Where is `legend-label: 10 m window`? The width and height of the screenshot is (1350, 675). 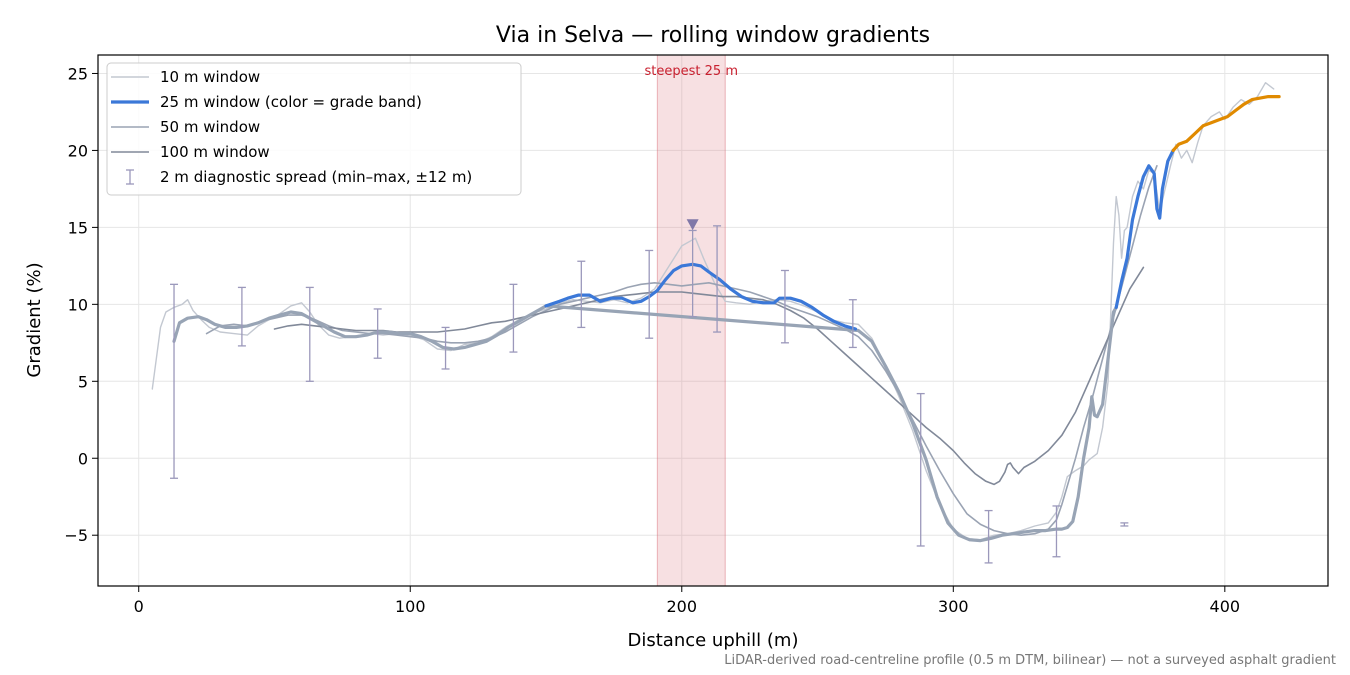
legend-label: 10 m window is located at coordinates (210, 77).